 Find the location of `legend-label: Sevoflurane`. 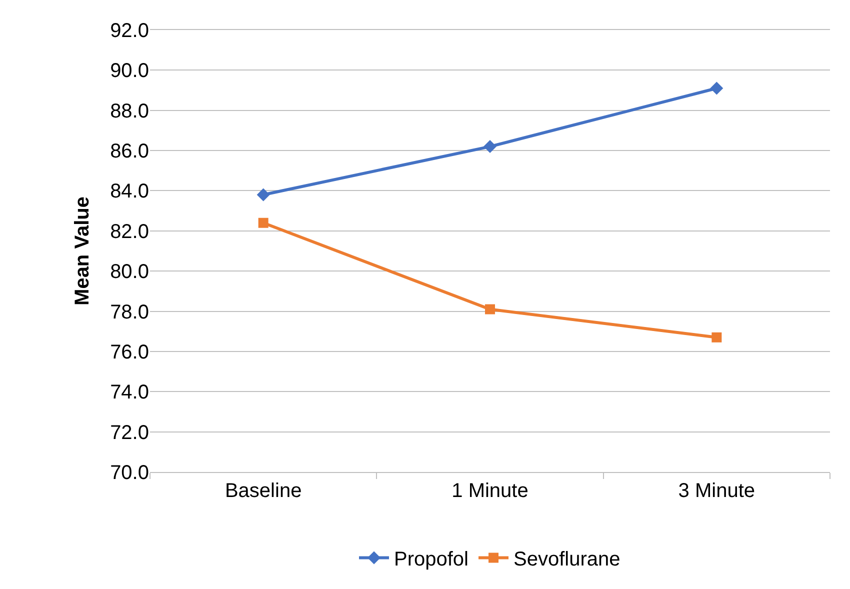

legend-label: Sevoflurane is located at coordinates (567, 559).